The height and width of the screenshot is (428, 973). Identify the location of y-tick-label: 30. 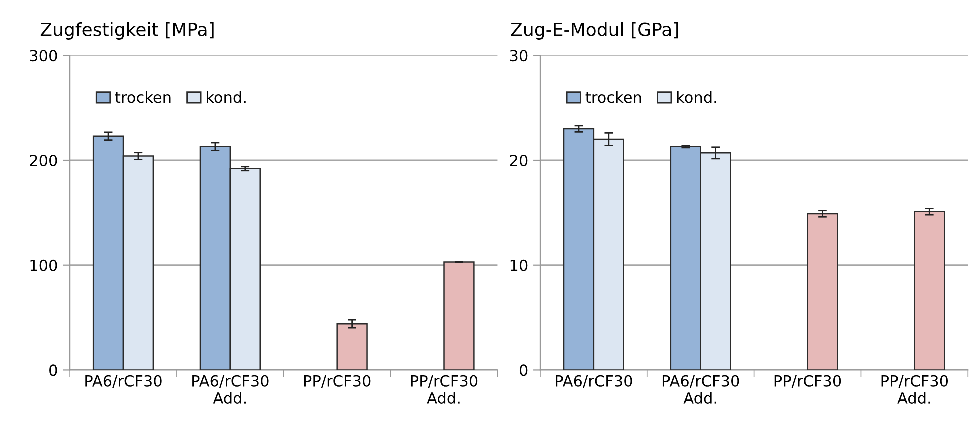
(519, 56).